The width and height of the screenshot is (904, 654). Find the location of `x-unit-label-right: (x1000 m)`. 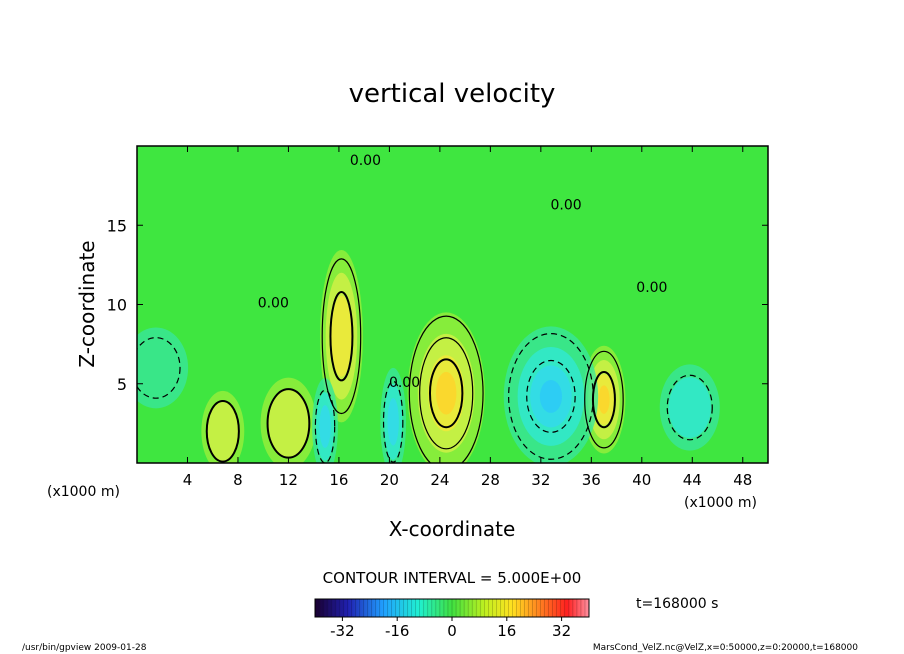

x-unit-label-right: (x1000 m) is located at coordinates (720, 503).